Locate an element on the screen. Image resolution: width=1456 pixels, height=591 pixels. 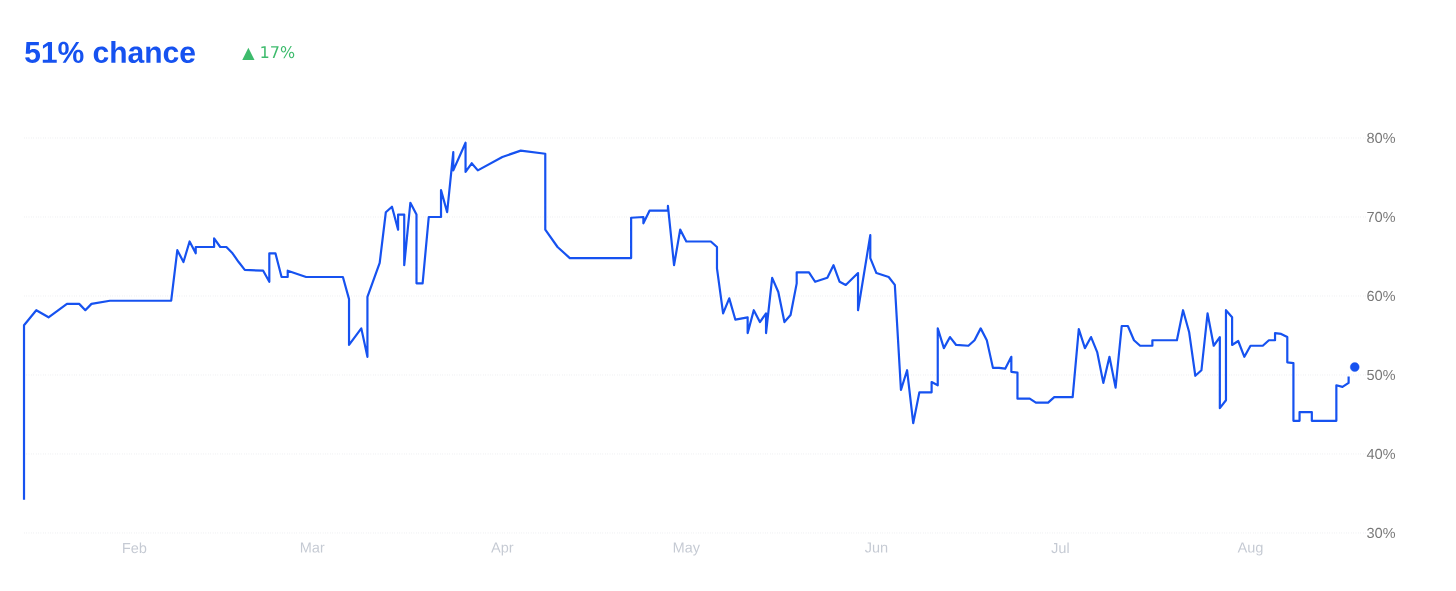
x-tick-label: Apr is located at coordinates (502, 549).